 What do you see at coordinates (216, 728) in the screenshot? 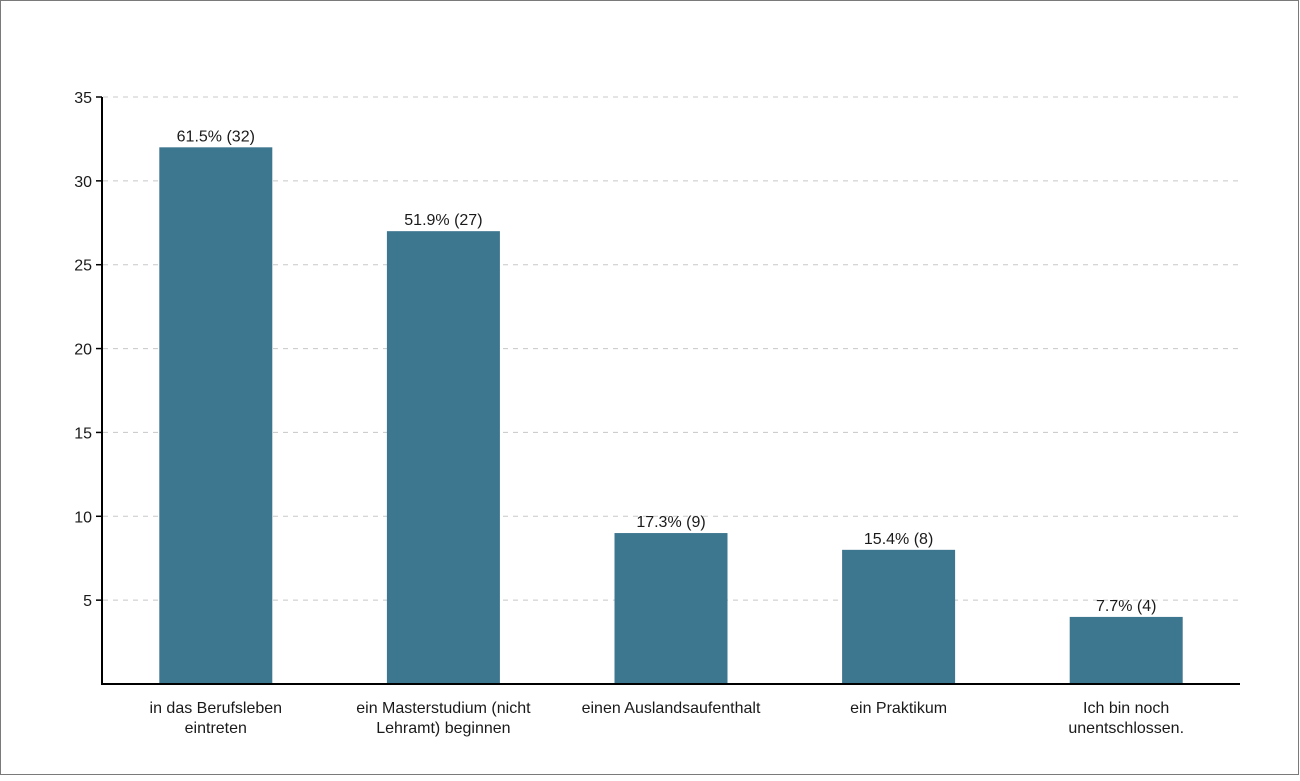
I see `category-label: eintreten` at bounding box center [216, 728].